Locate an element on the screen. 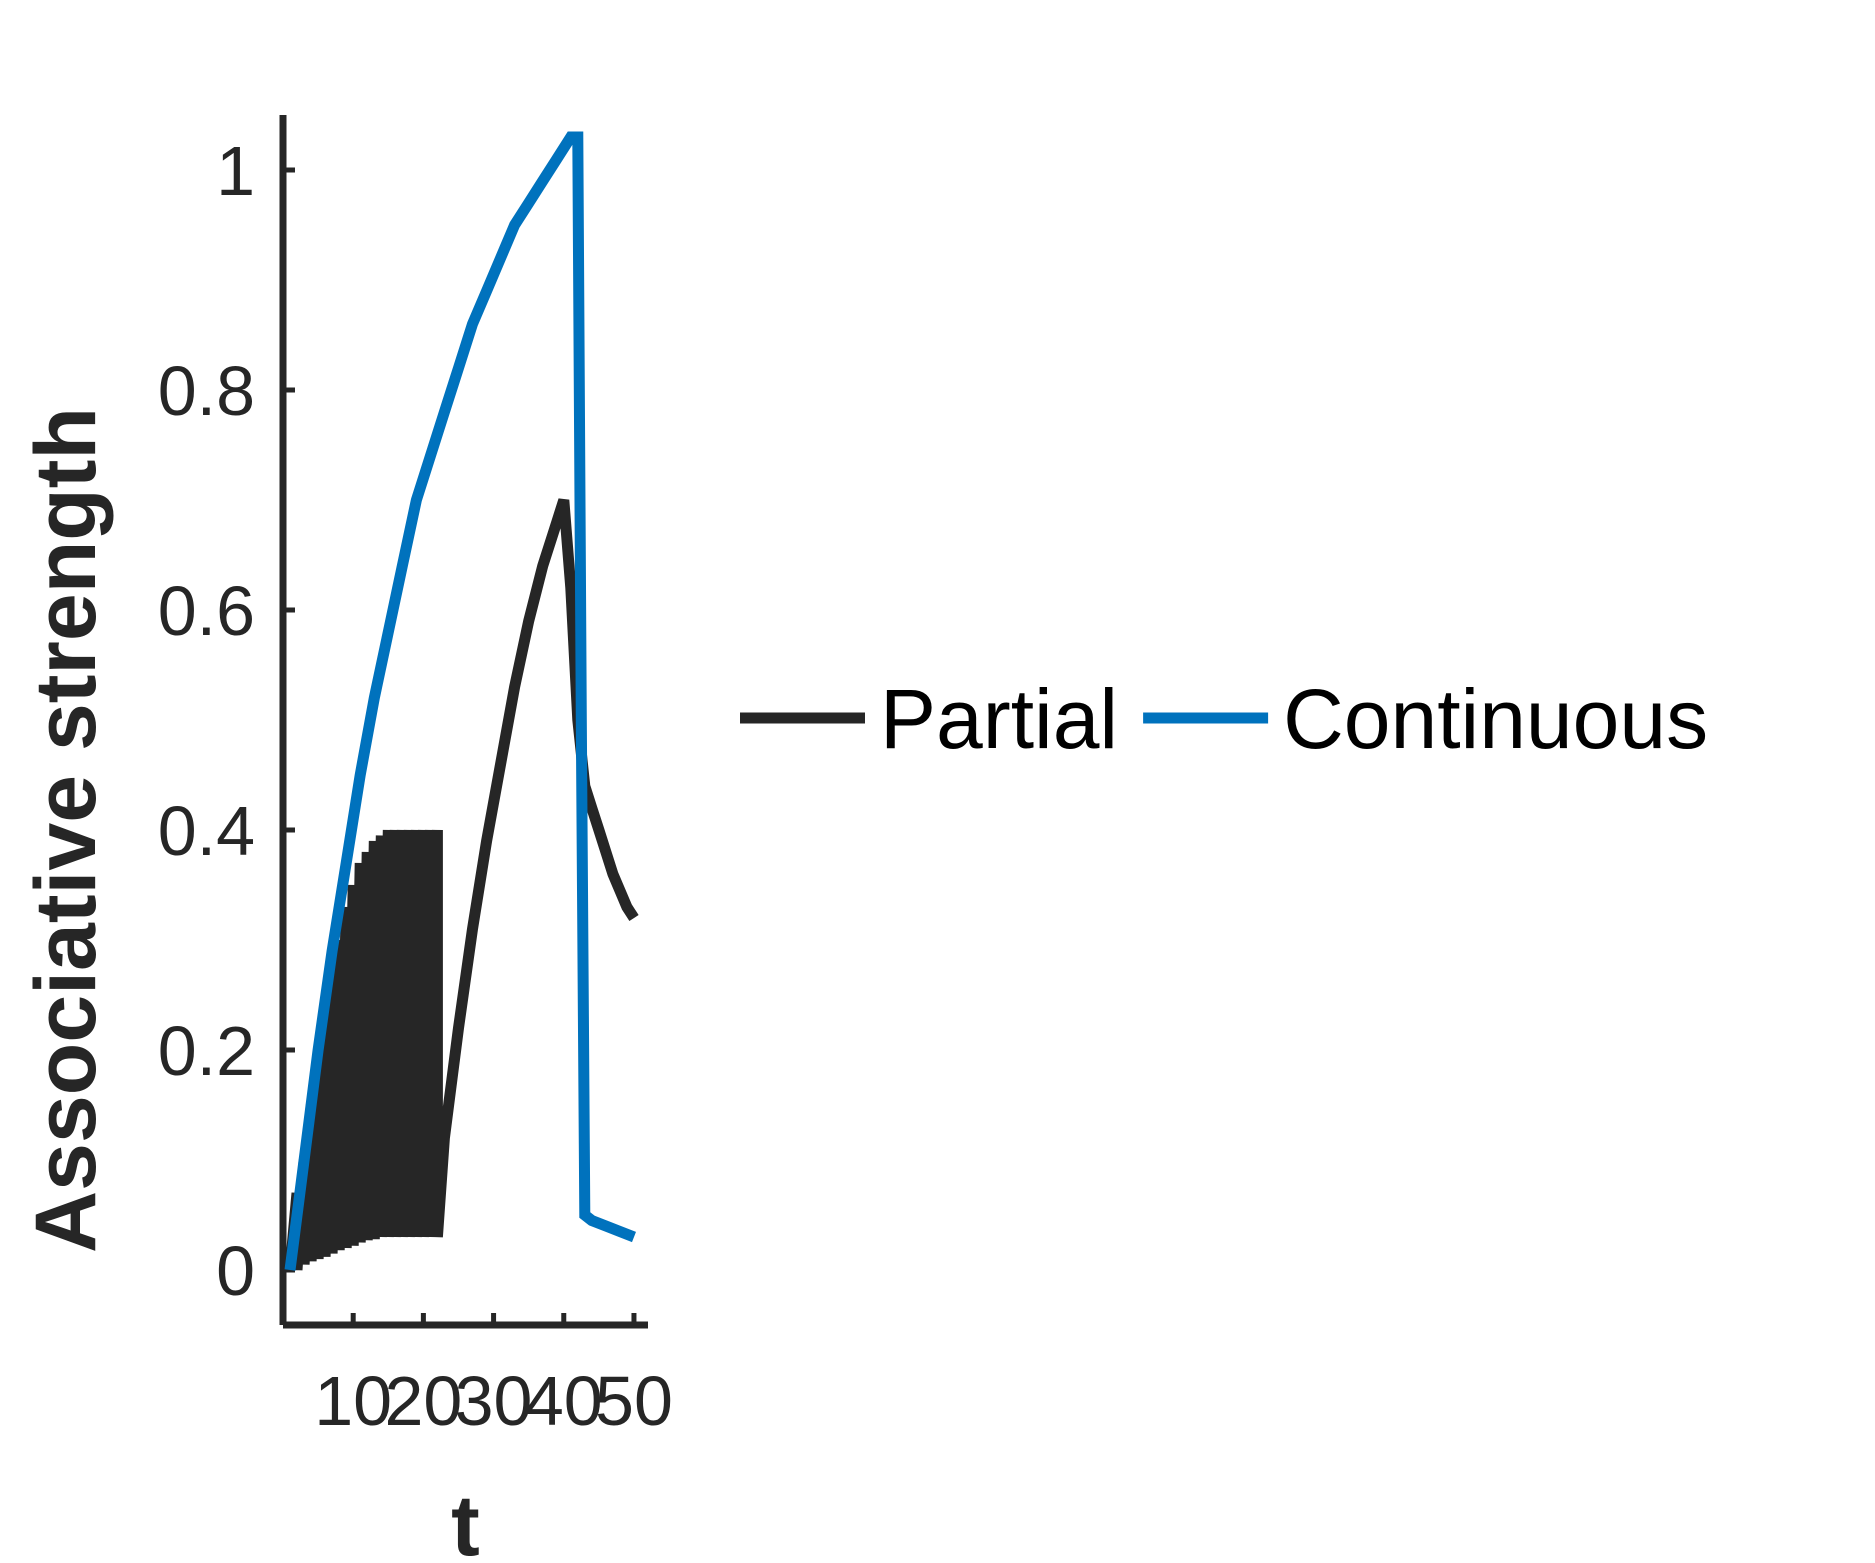 The image size is (1875, 1563). legend-item-continuous: Continuous is located at coordinates (1425, 719).